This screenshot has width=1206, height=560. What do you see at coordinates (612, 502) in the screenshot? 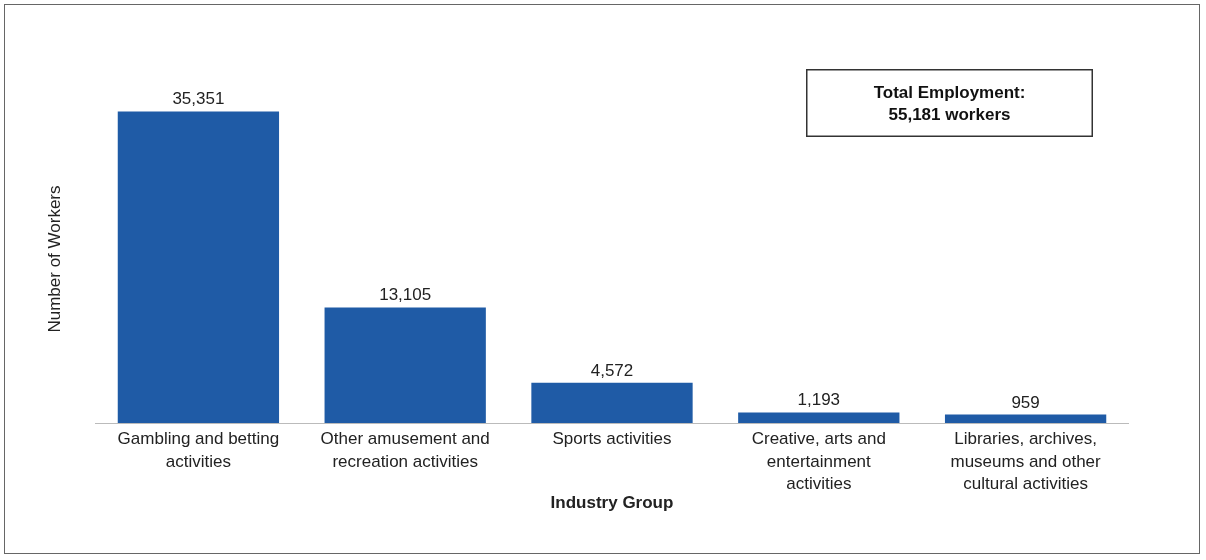
I see `x-axis-title: Industry Group` at bounding box center [612, 502].